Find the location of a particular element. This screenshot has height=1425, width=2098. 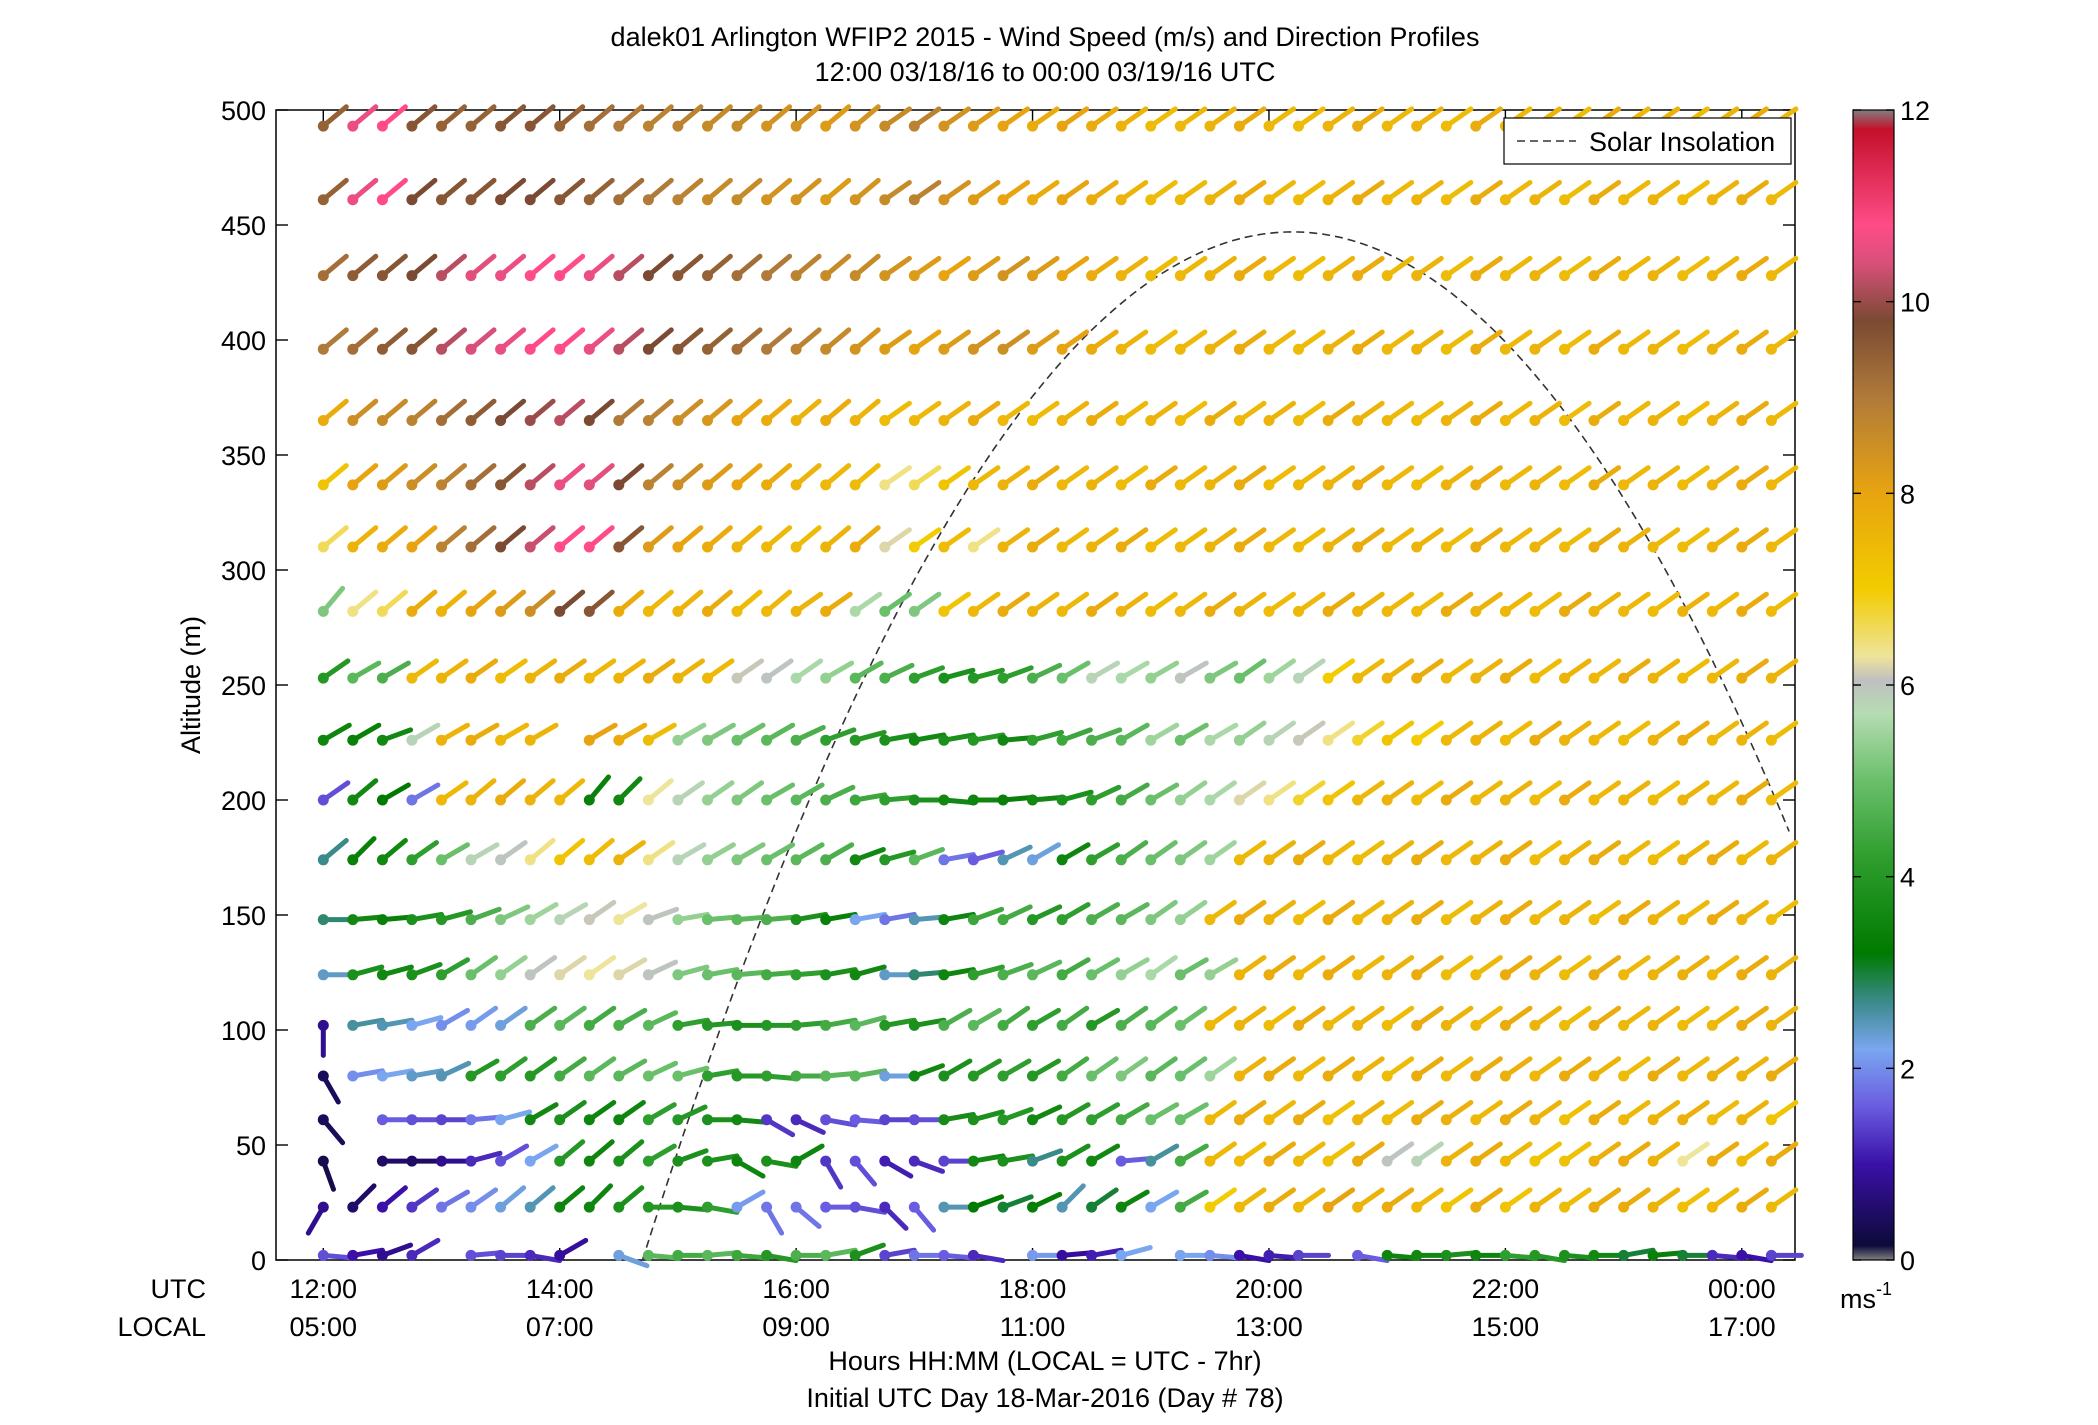

x-tick-label-utc: 20:00 is located at coordinates (1269, 1289).